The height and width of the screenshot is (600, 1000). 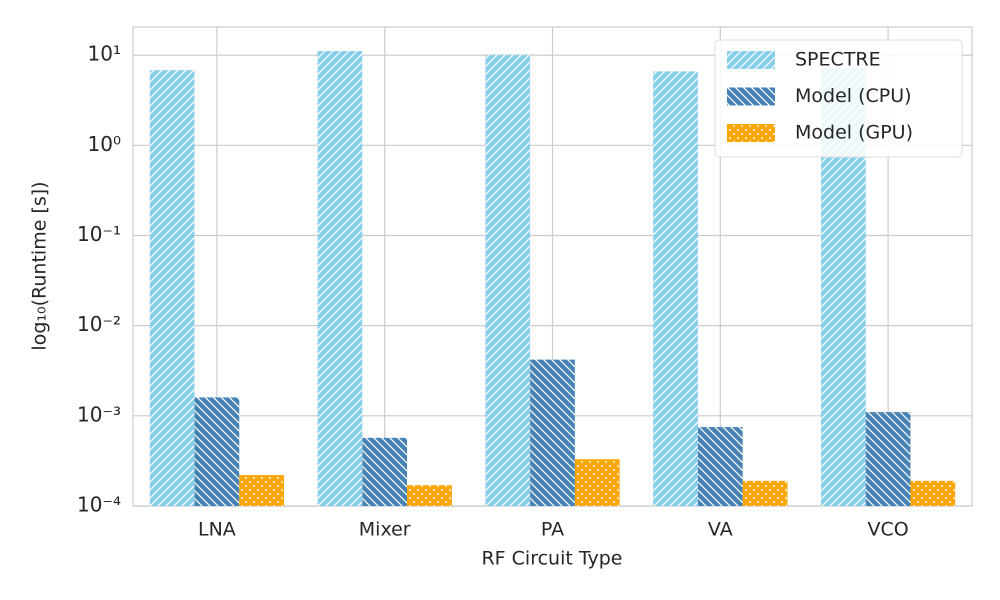 What do you see at coordinates (217, 530) in the screenshot?
I see `x-tick-label: LNA` at bounding box center [217, 530].